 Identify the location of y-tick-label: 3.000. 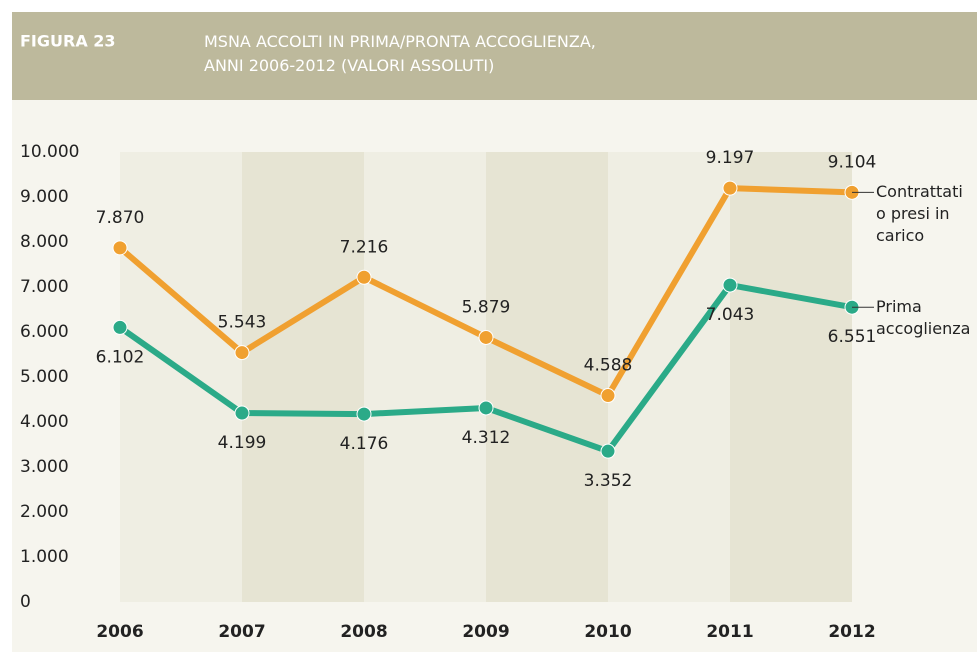
(44, 467).